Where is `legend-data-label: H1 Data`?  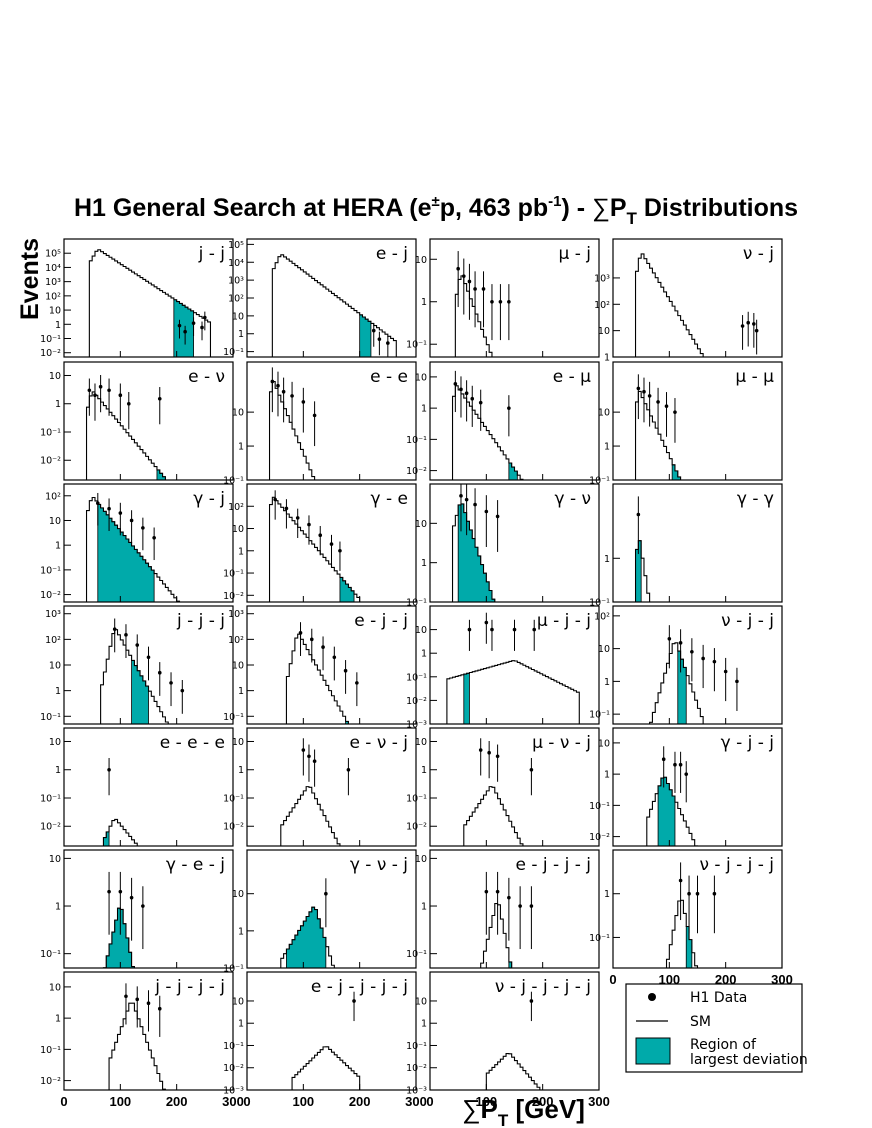 legend-data-label: H1 Data is located at coordinates (718, 998).